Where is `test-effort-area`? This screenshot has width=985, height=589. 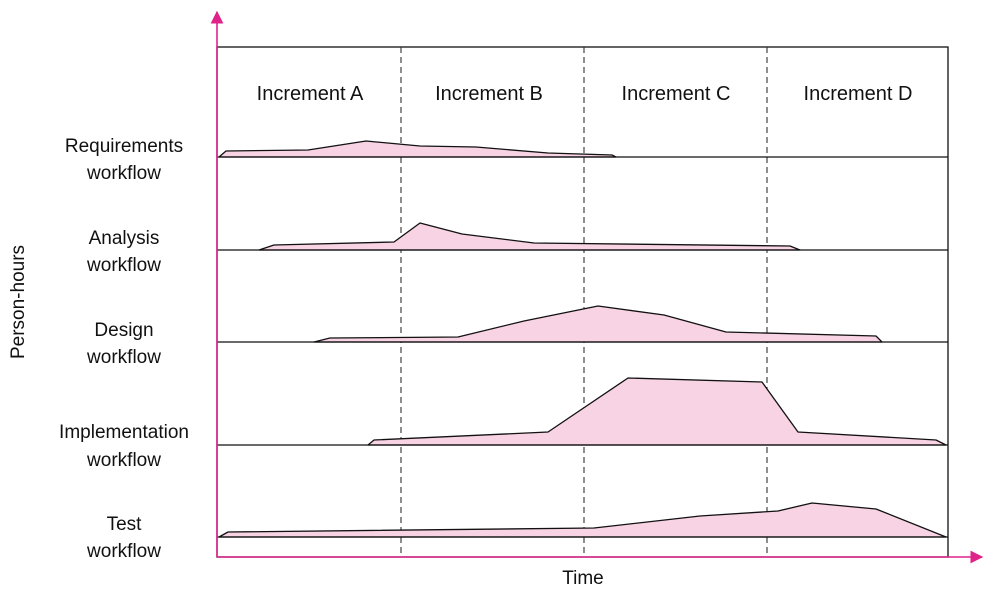 test-effort-area is located at coordinates (582, 520).